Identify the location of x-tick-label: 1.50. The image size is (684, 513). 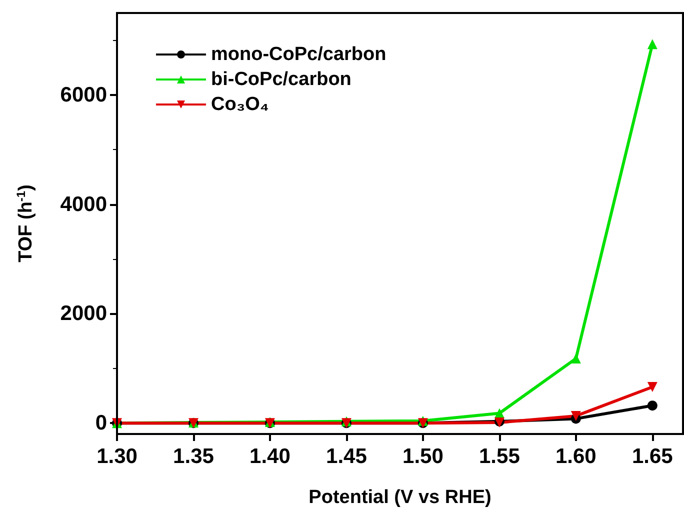
(423, 456).